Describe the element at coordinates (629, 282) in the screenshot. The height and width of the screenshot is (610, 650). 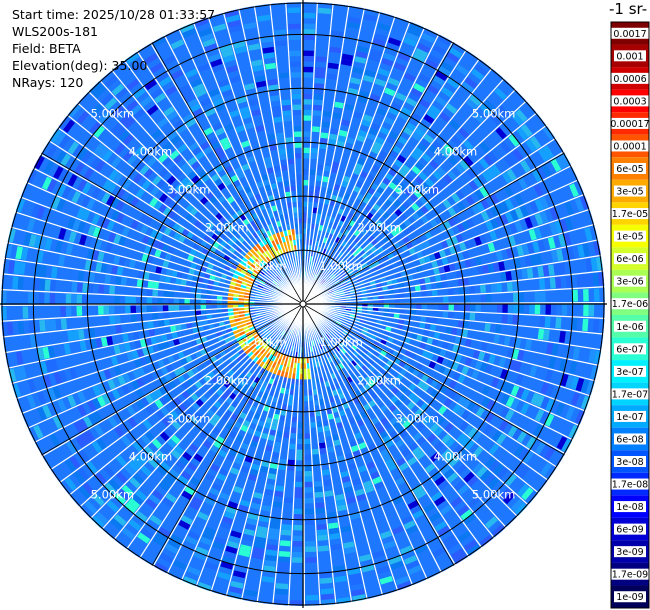
I see `colorbar-label: 3e-06` at that location.